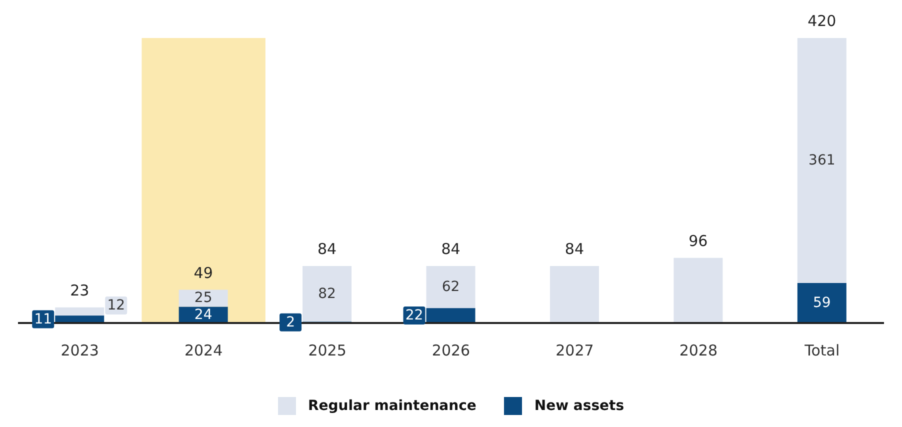 This screenshot has width=902, height=427. What do you see at coordinates (414, 316) in the screenshot?
I see `data-label: 22` at bounding box center [414, 316].